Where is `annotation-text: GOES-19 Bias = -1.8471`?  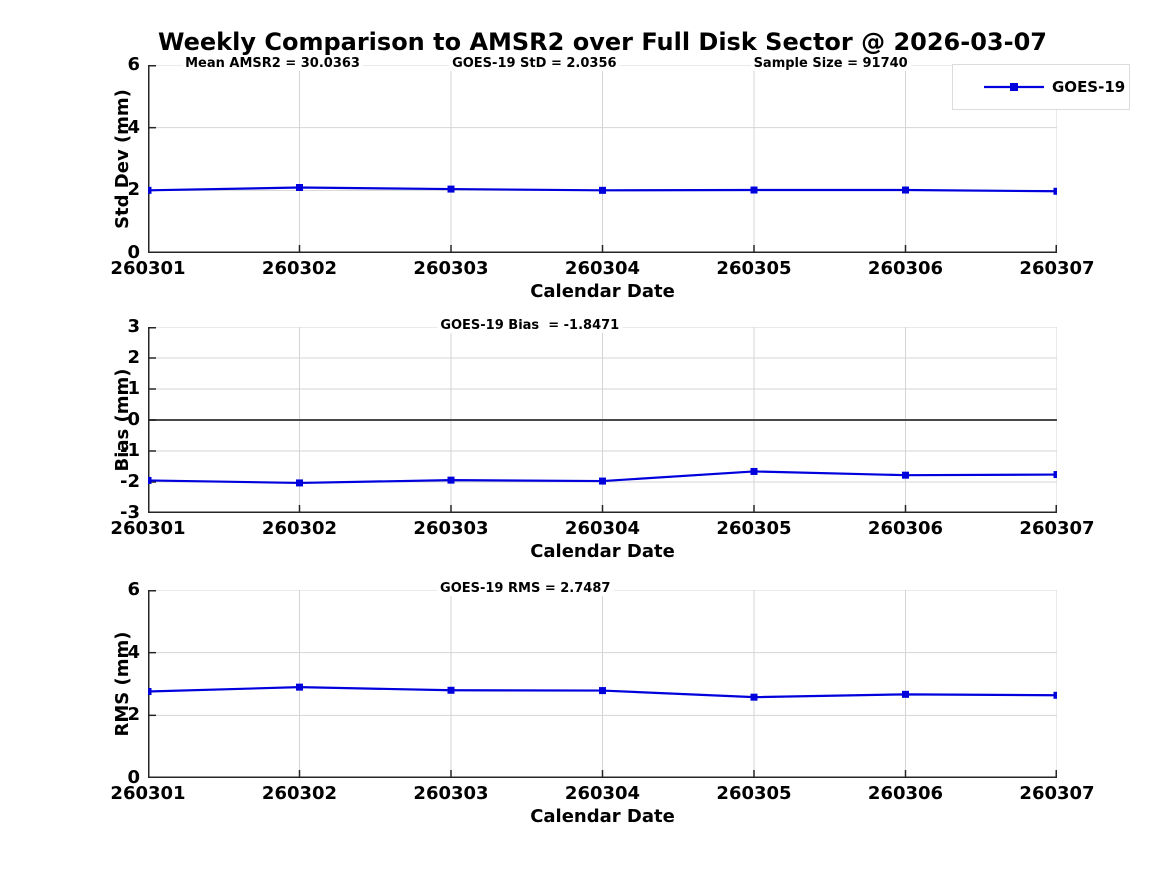 annotation-text: GOES-19 Bias = -1.8471 is located at coordinates (530, 325).